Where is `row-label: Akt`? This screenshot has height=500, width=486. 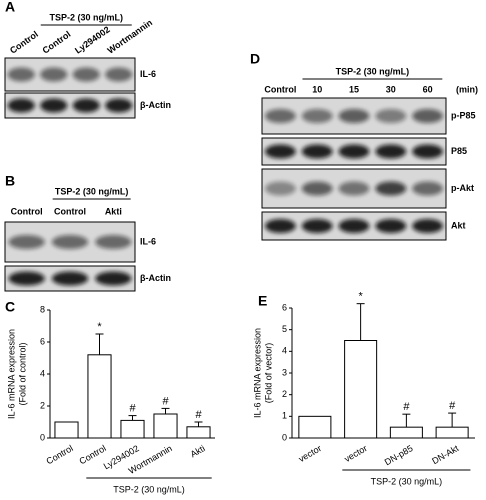 row-label: Akt is located at coordinates (458, 225).